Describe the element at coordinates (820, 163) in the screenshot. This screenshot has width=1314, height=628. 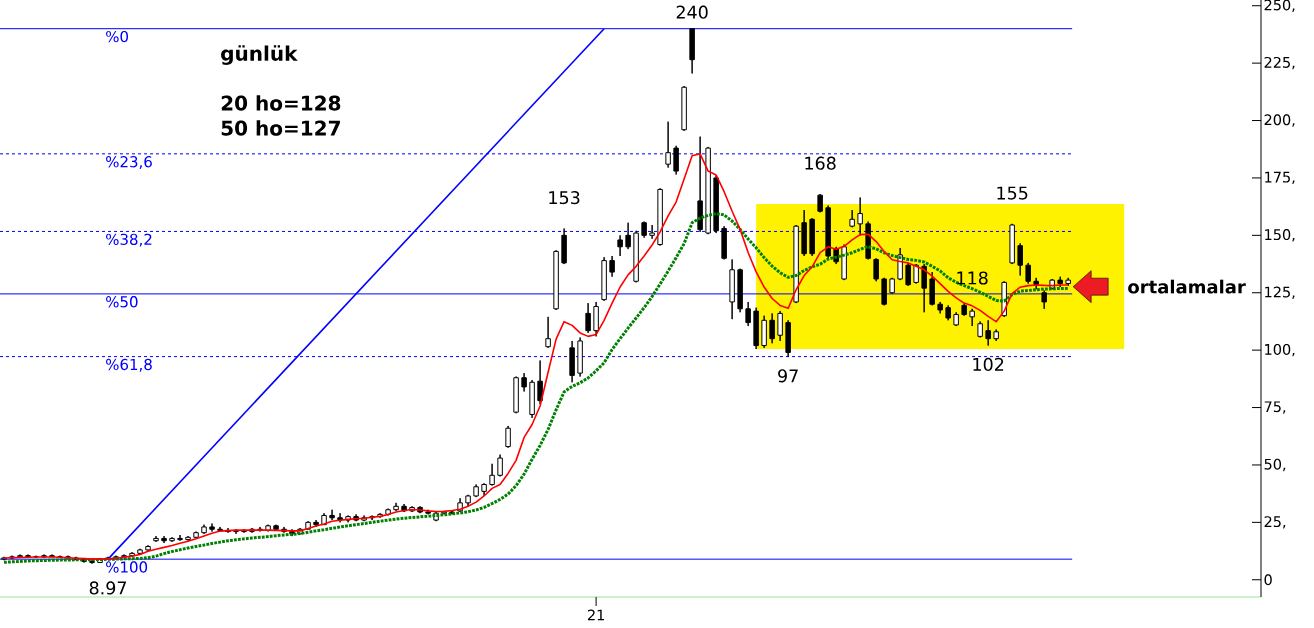
I see `annotation: 168` at that location.